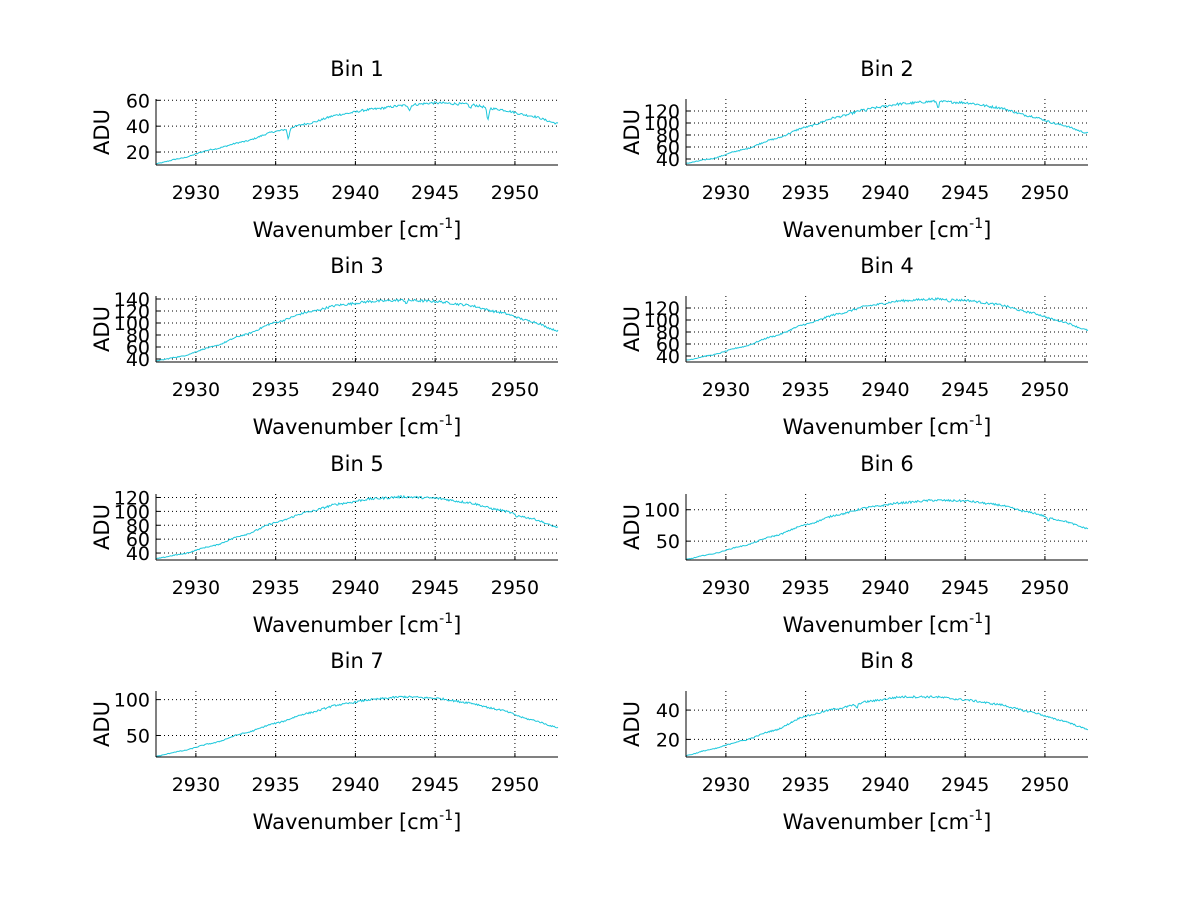  Describe the element at coordinates (887, 266) in the screenshot. I see `subplot-title: Bin 4` at that location.